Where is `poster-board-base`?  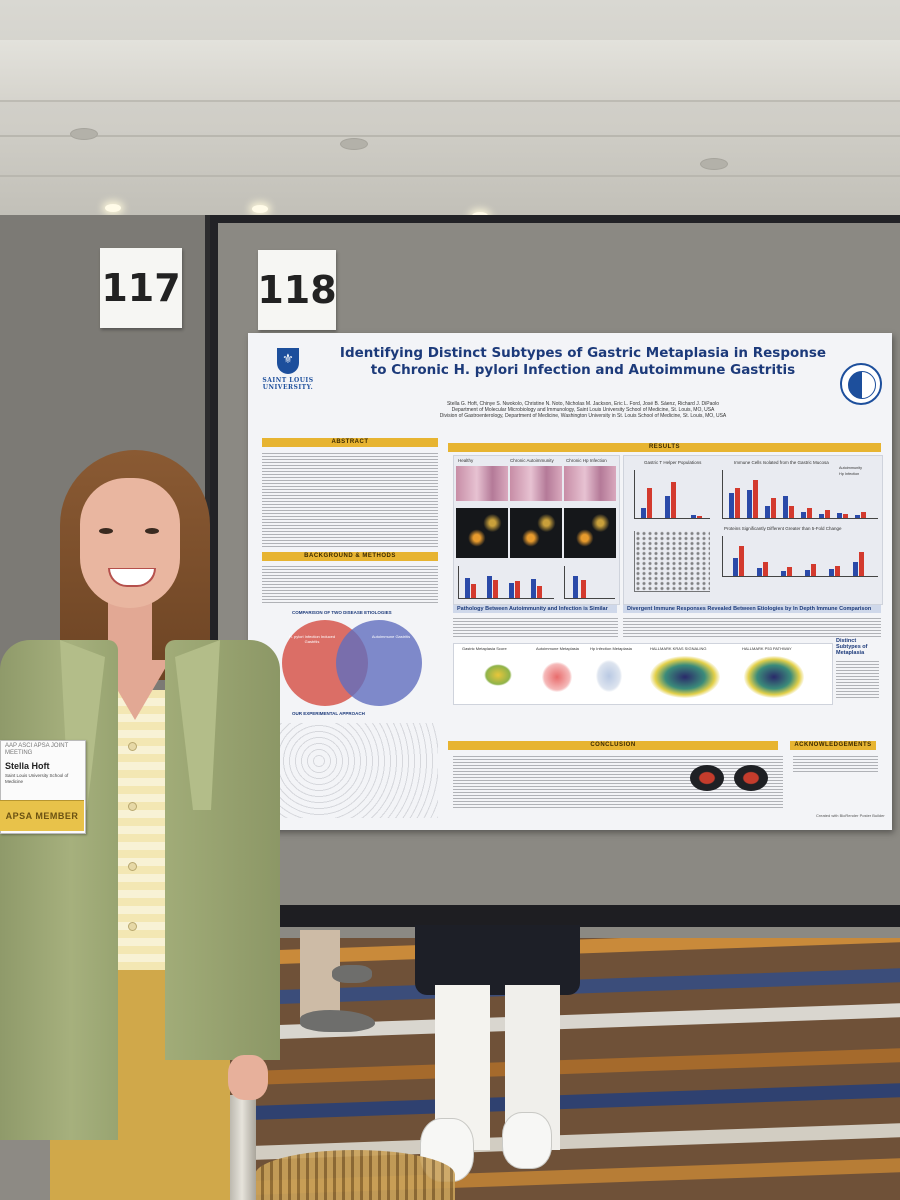 poster-board-base is located at coordinates (555, 916).